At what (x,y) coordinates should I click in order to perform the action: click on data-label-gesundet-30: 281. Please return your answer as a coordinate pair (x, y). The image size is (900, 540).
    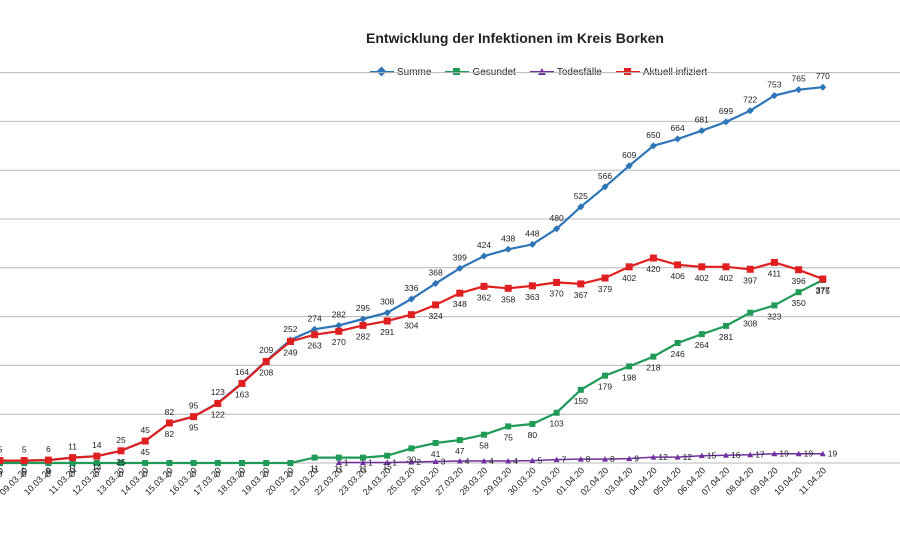
    Looking at the image, I should click on (726, 337).